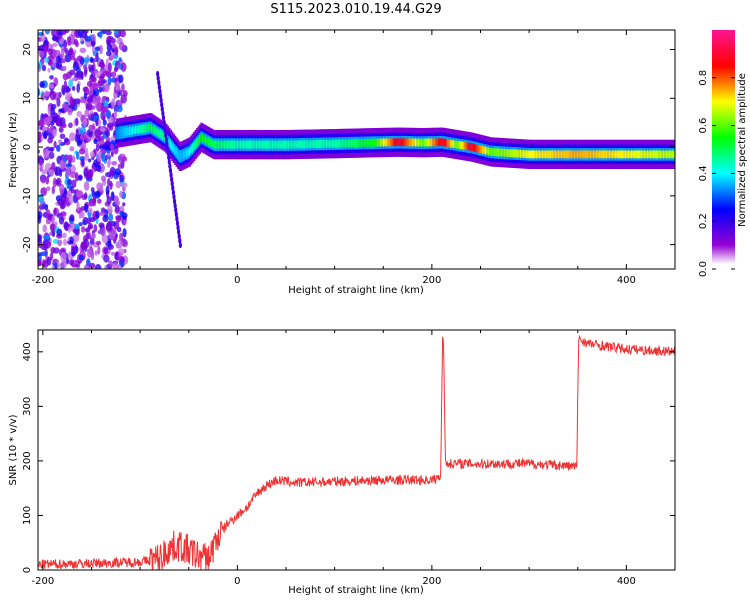 The image size is (750, 600). I want to click on colorbar-tick-label: 0.8, so click(703, 78).